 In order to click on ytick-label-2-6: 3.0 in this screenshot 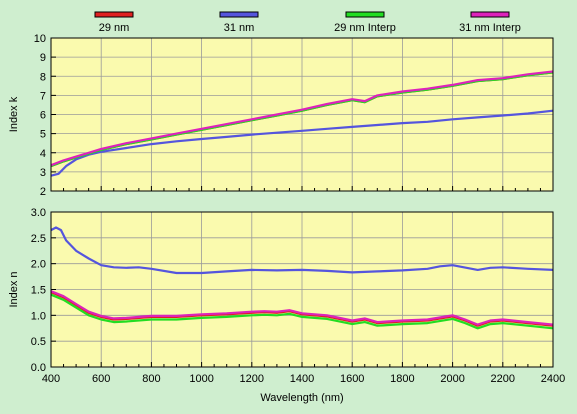, I will do `click(38, 213)`.